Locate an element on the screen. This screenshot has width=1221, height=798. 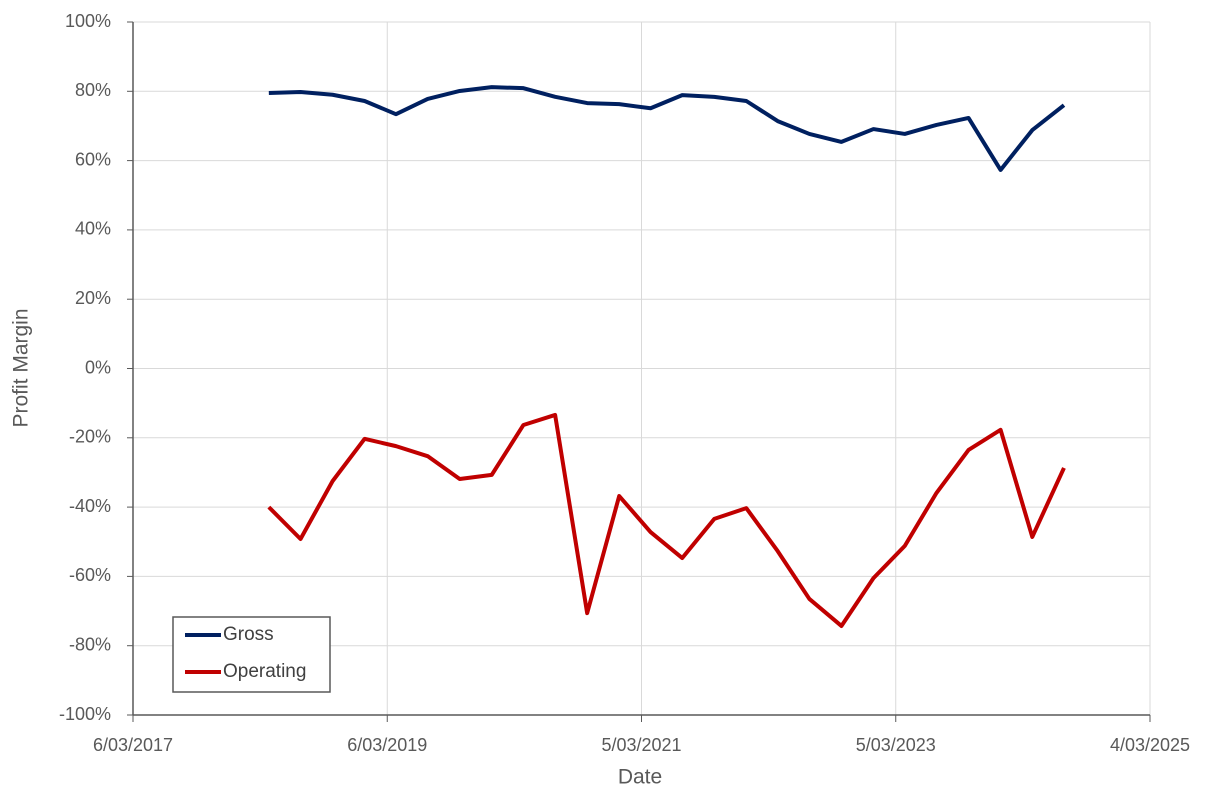
y-tick-label: -60% is located at coordinates (90, 575).